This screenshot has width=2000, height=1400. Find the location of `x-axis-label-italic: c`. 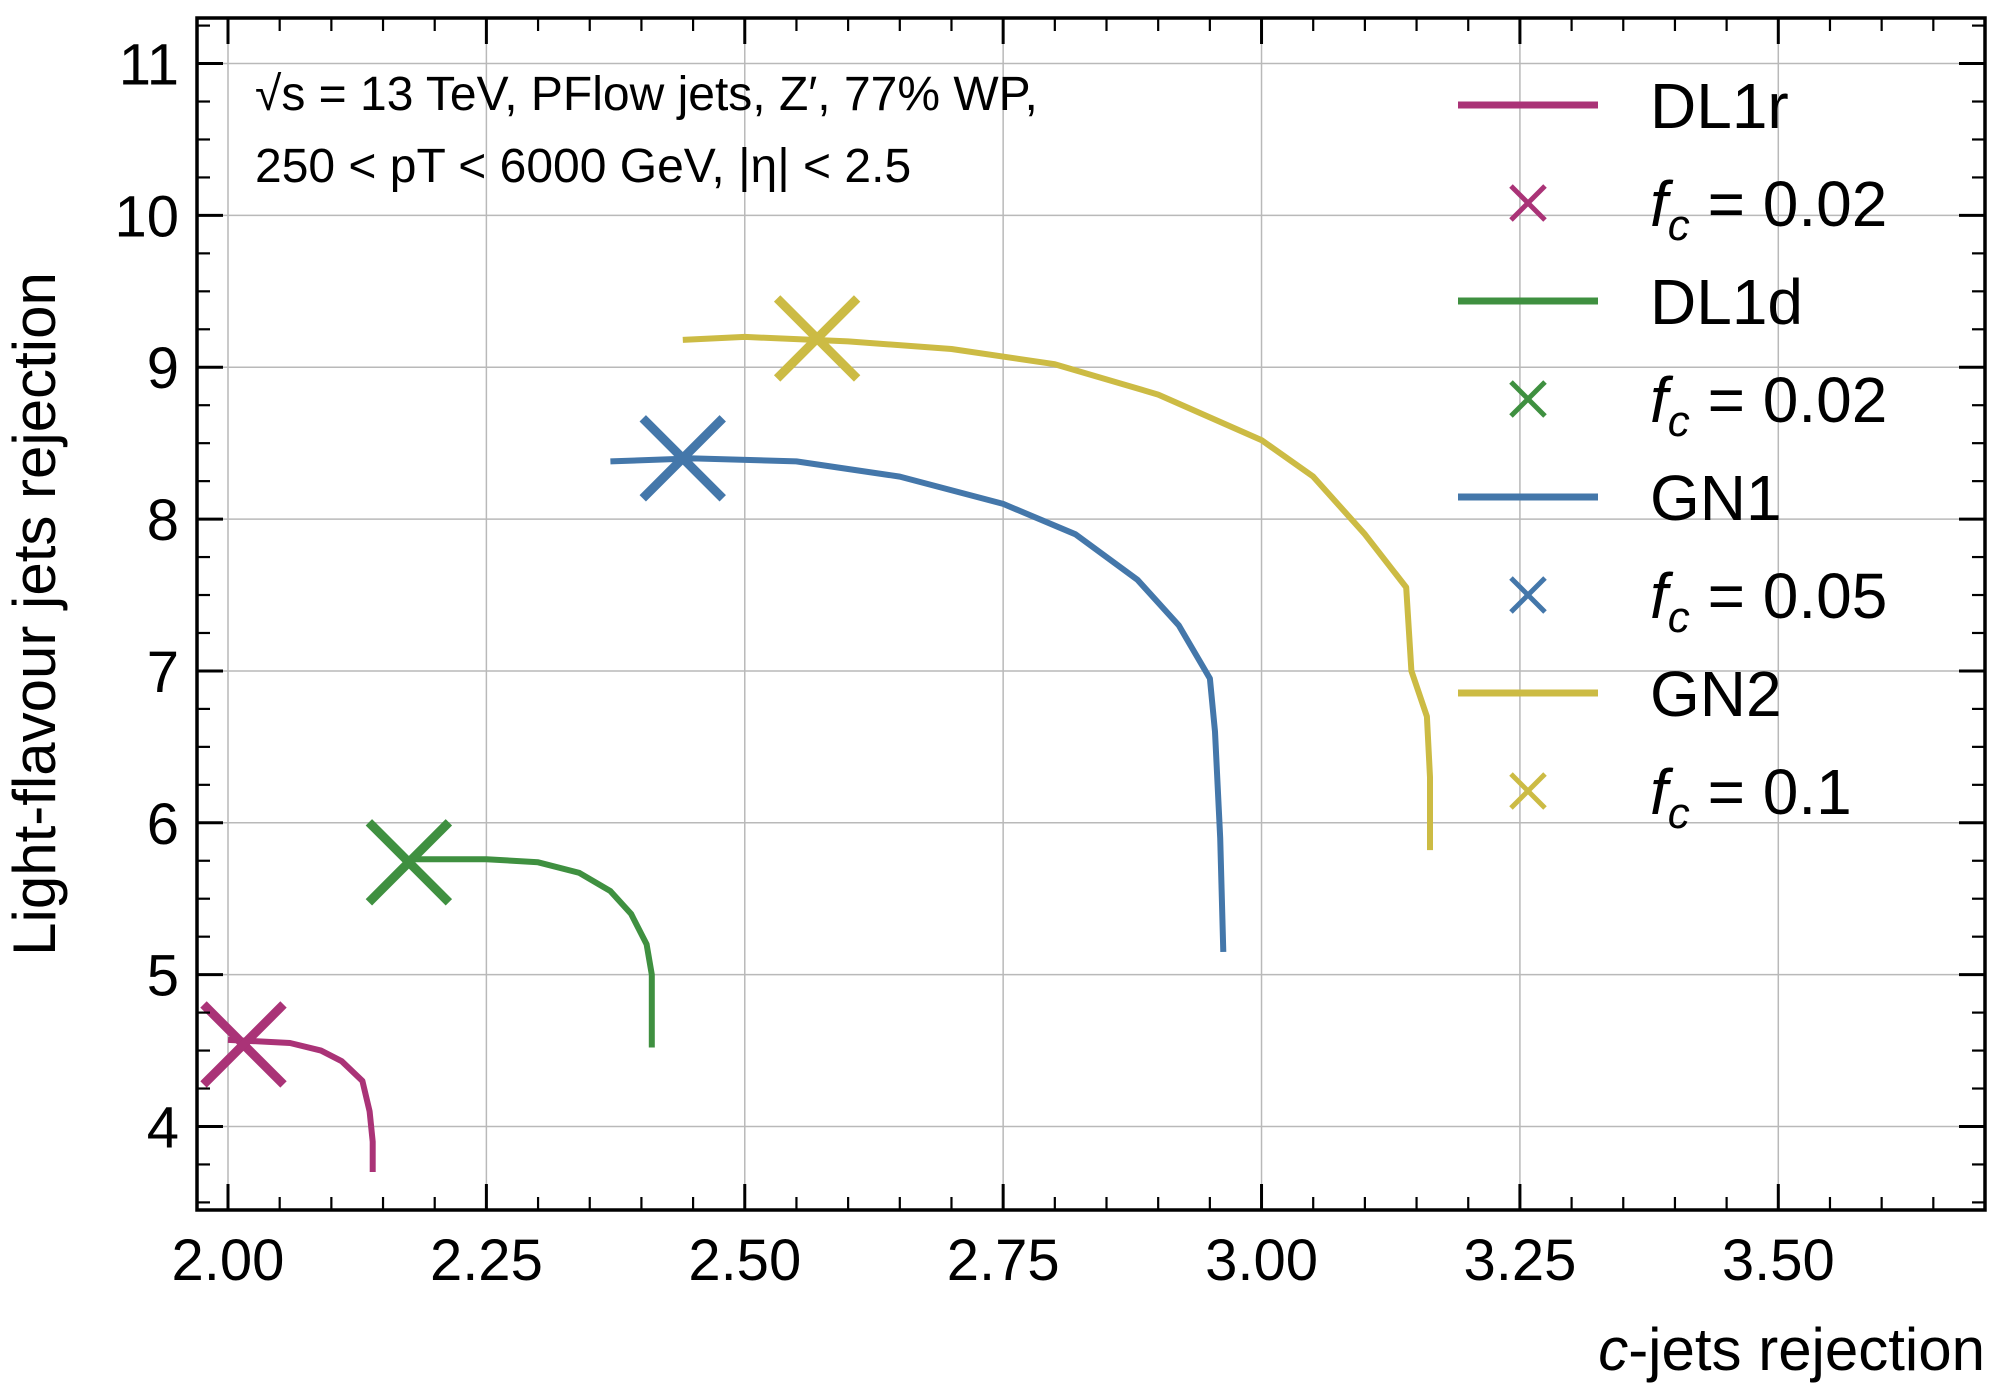

x-axis-label-italic: c is located at coordinates (1613, 1349).